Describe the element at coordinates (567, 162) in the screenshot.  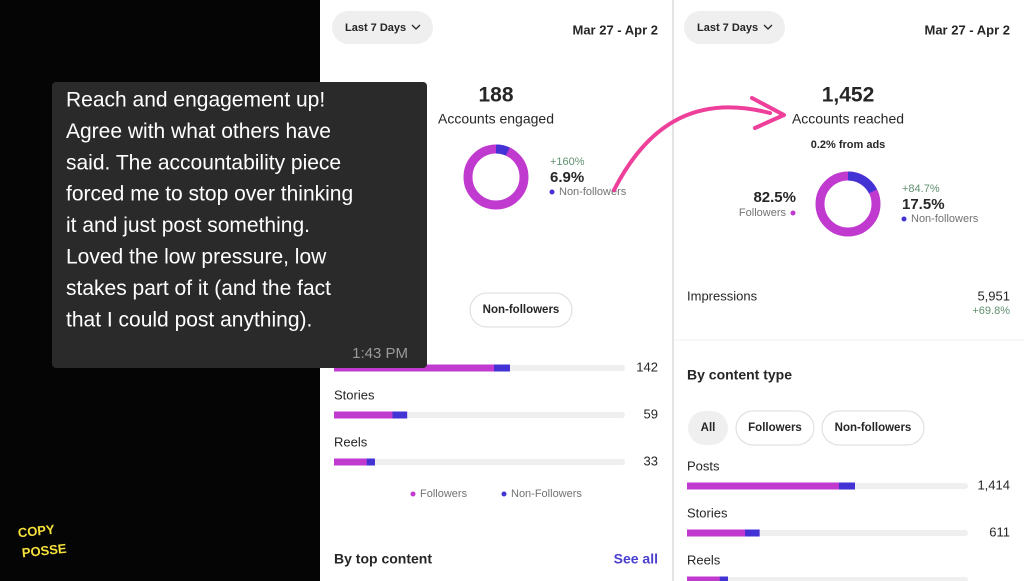
I see `change: +160%` at that location.